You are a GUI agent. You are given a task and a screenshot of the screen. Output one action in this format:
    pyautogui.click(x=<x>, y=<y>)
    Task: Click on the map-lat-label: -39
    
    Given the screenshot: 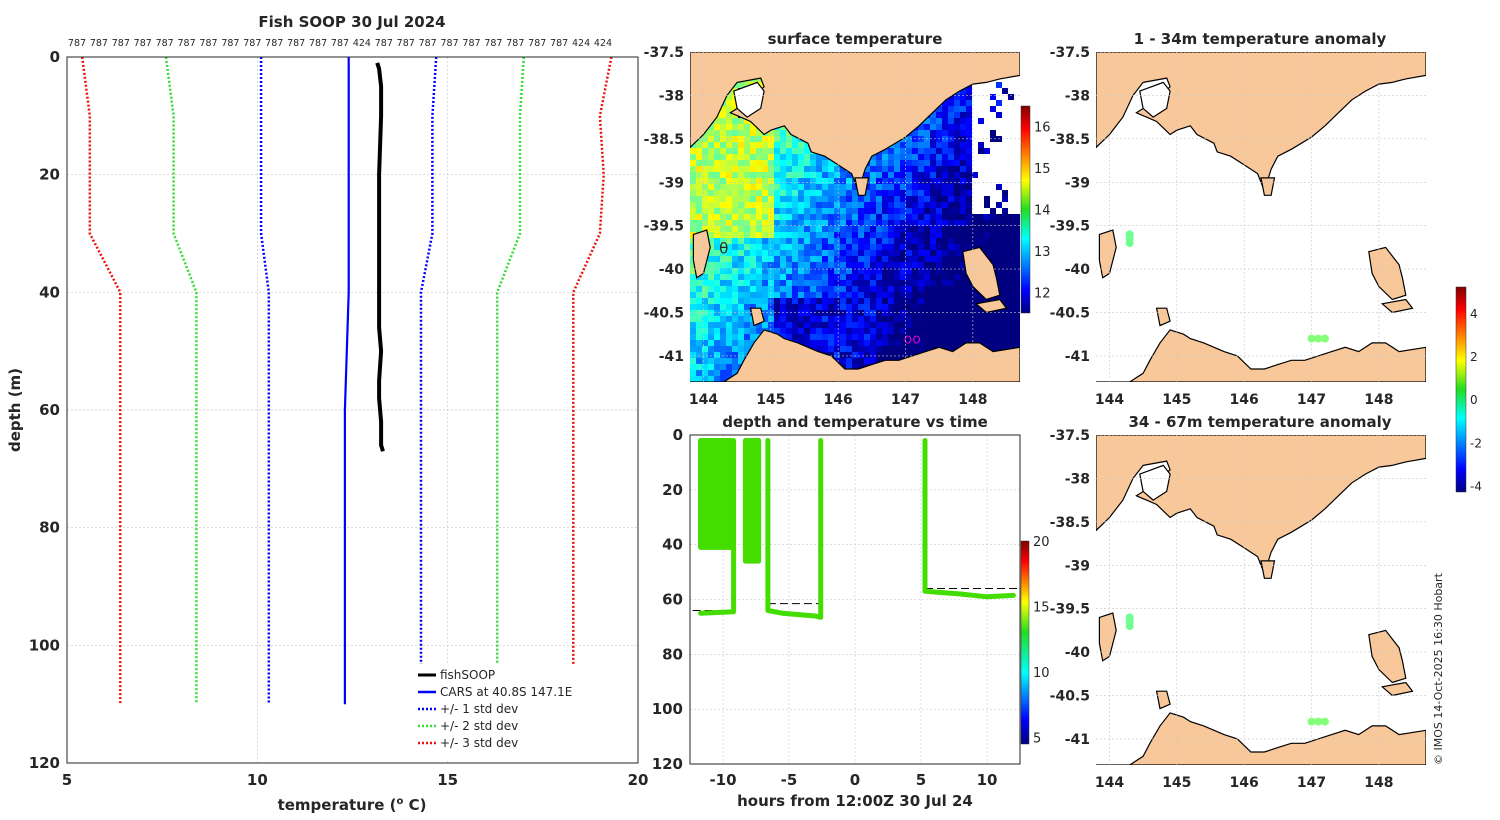 What is the action you would take?
    pyautogui.click(x=1077, y=183)
    